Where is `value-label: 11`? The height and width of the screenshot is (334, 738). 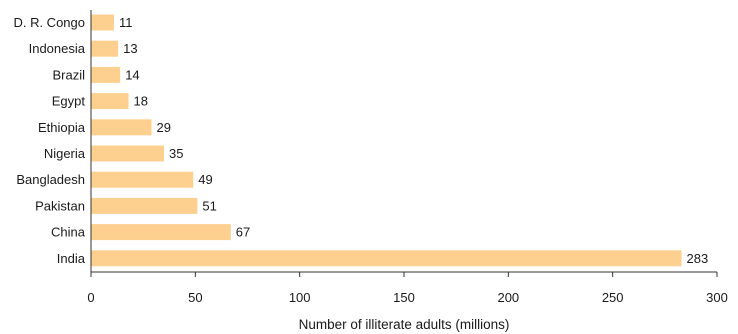 value-label: 11 is located at coordinates (126, 22).